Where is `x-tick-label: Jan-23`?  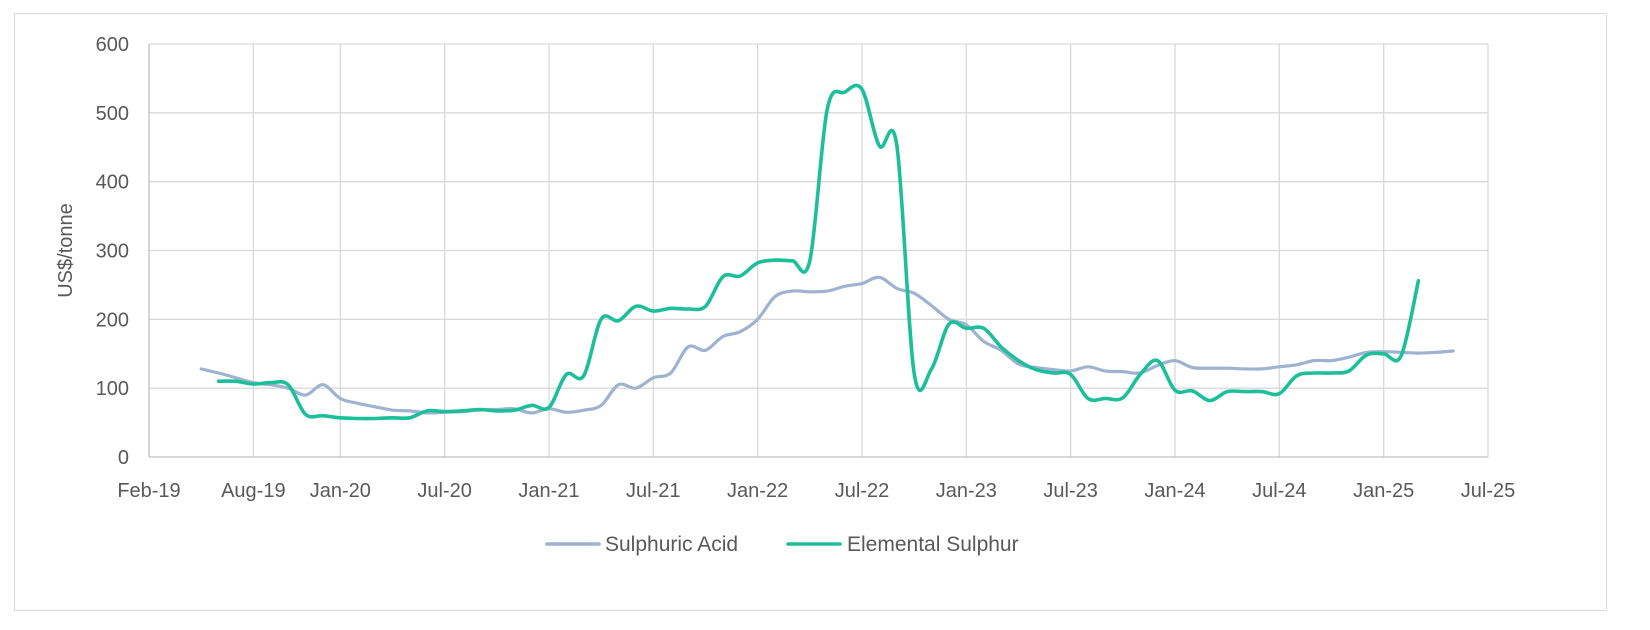
x-tick-label: Jan-23 is located at coordinates (966, 491).